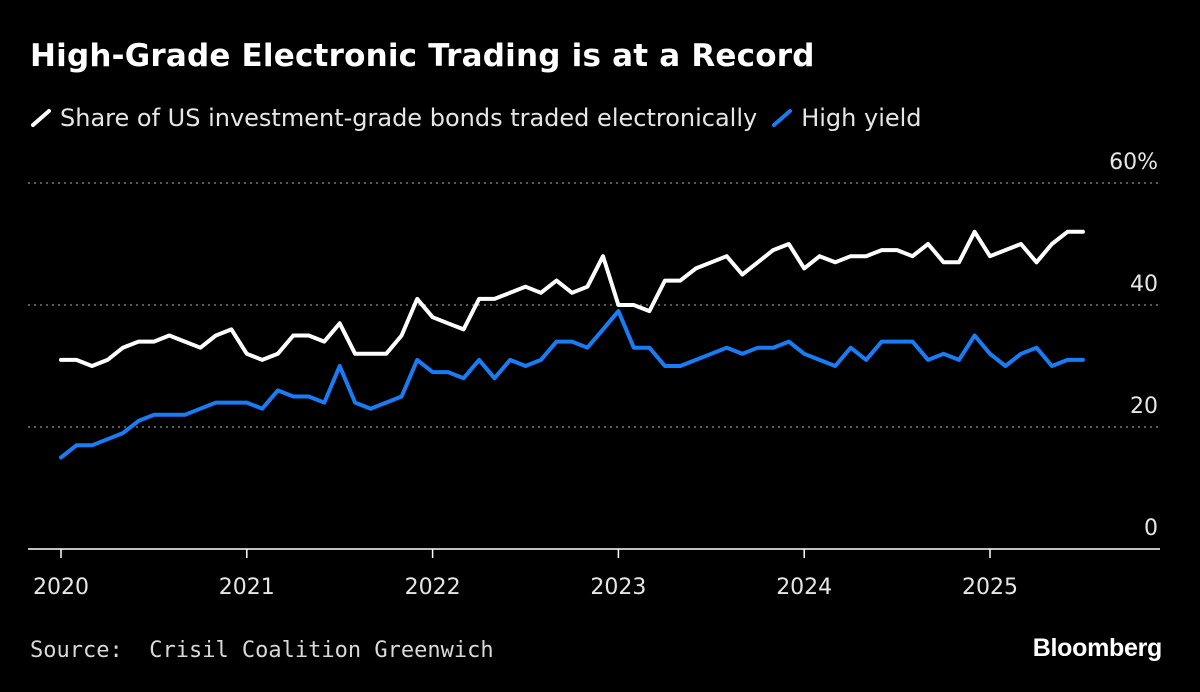 The width and height of the screenshot is (1200, 692). What do you see at coordinates (804, 587) in the screenshot?
I see `x-tick-label: 2024` at bounding box center [804, 587].